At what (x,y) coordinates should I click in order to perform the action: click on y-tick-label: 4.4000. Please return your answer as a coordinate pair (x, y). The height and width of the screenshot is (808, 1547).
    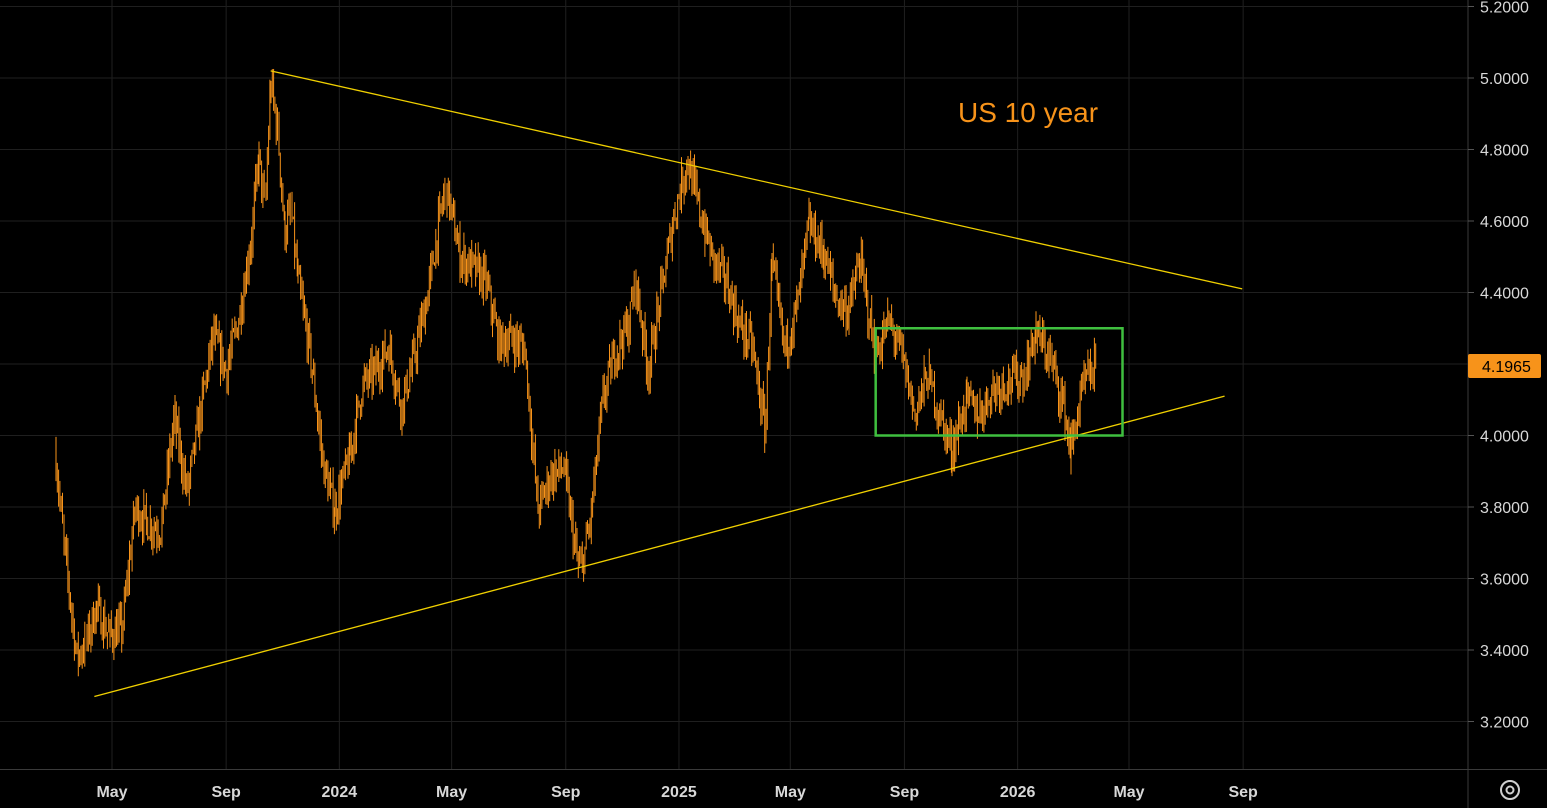
    Looking at the image, I should click on (1504, 294).